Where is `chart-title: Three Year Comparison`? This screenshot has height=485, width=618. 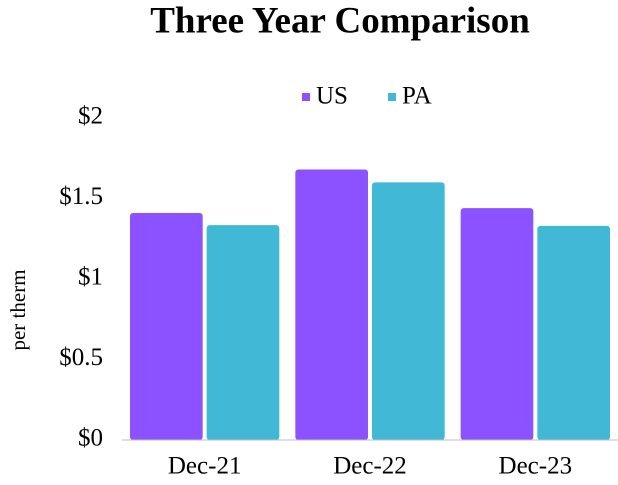 chart-title: Three Year Comparison is located at coordinates (340, 20).